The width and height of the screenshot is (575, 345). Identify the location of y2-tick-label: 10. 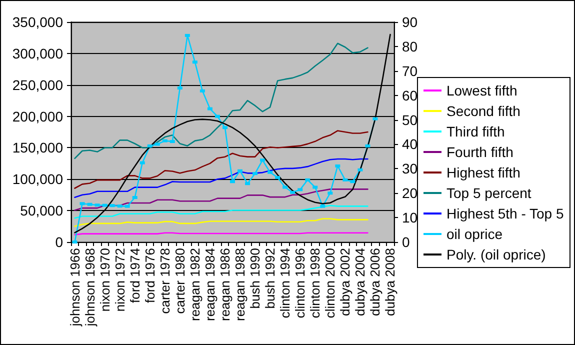
(410, 218).